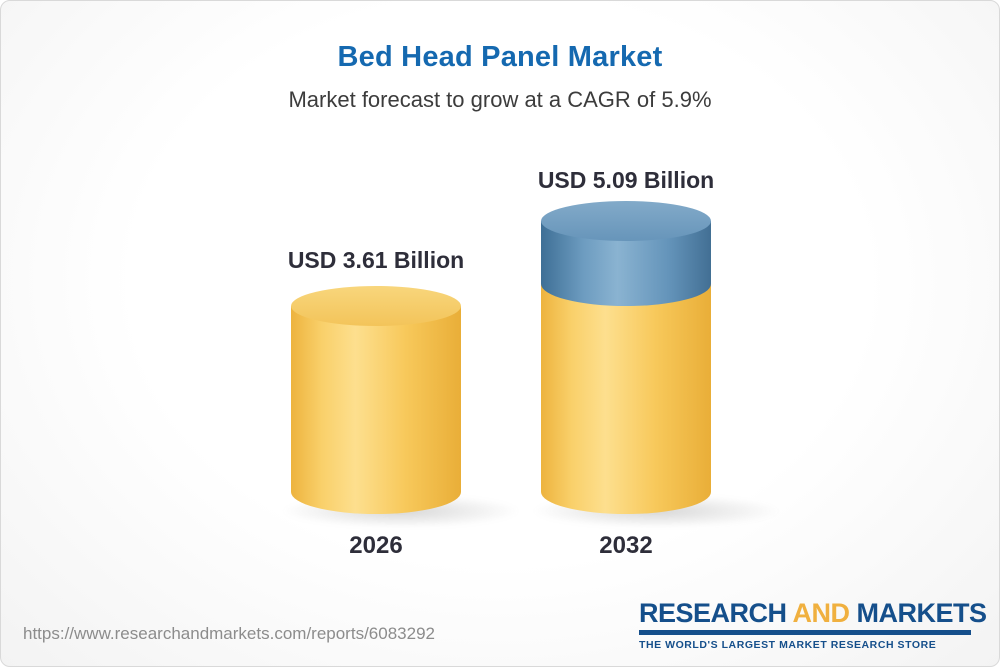 The width and height of the screenshot is (1000, 667). I want to click on bar-2026-body, so click(376, 410).